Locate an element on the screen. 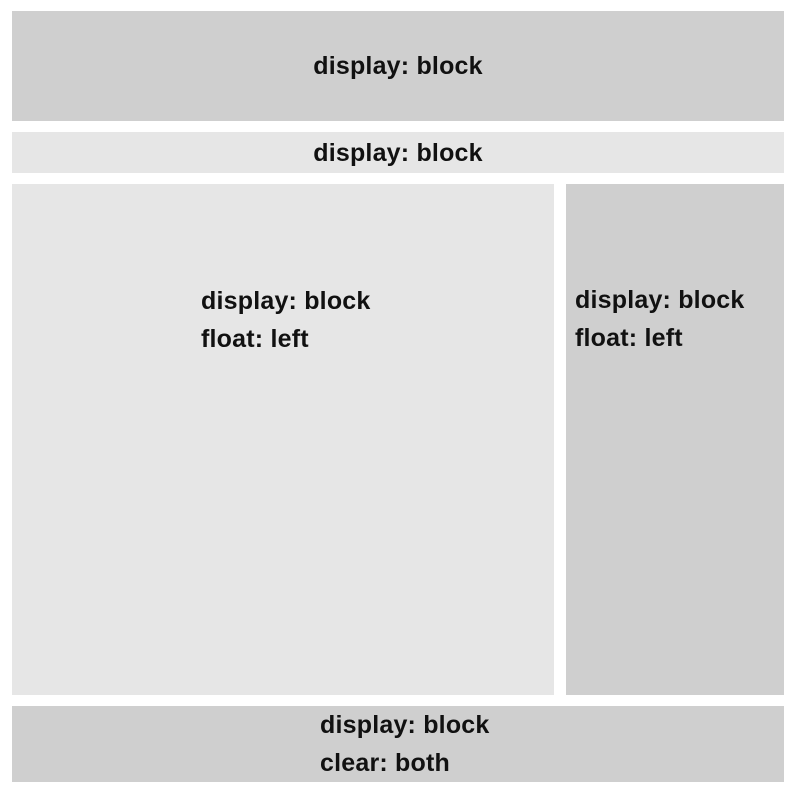  float-box-left-large-line-1: display: block is located at coordinates (286, 301).